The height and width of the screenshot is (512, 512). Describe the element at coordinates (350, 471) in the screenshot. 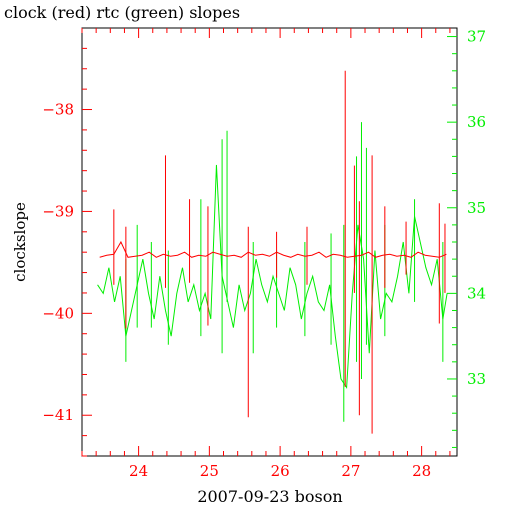

I see `x-tick-label: 27` at that location.